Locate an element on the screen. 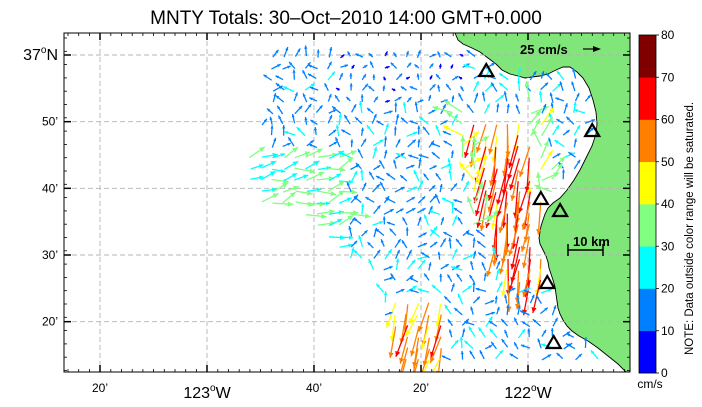 The height and width of the screenshot is (407, 702). radar-station-markers is located at coordinates (539, 205).